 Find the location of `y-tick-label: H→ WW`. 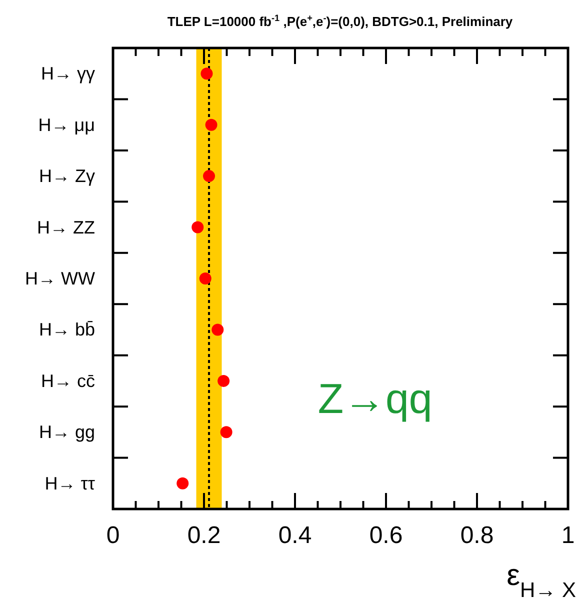

y-tick-label: H→ WW is located at coordinates (60, 278).